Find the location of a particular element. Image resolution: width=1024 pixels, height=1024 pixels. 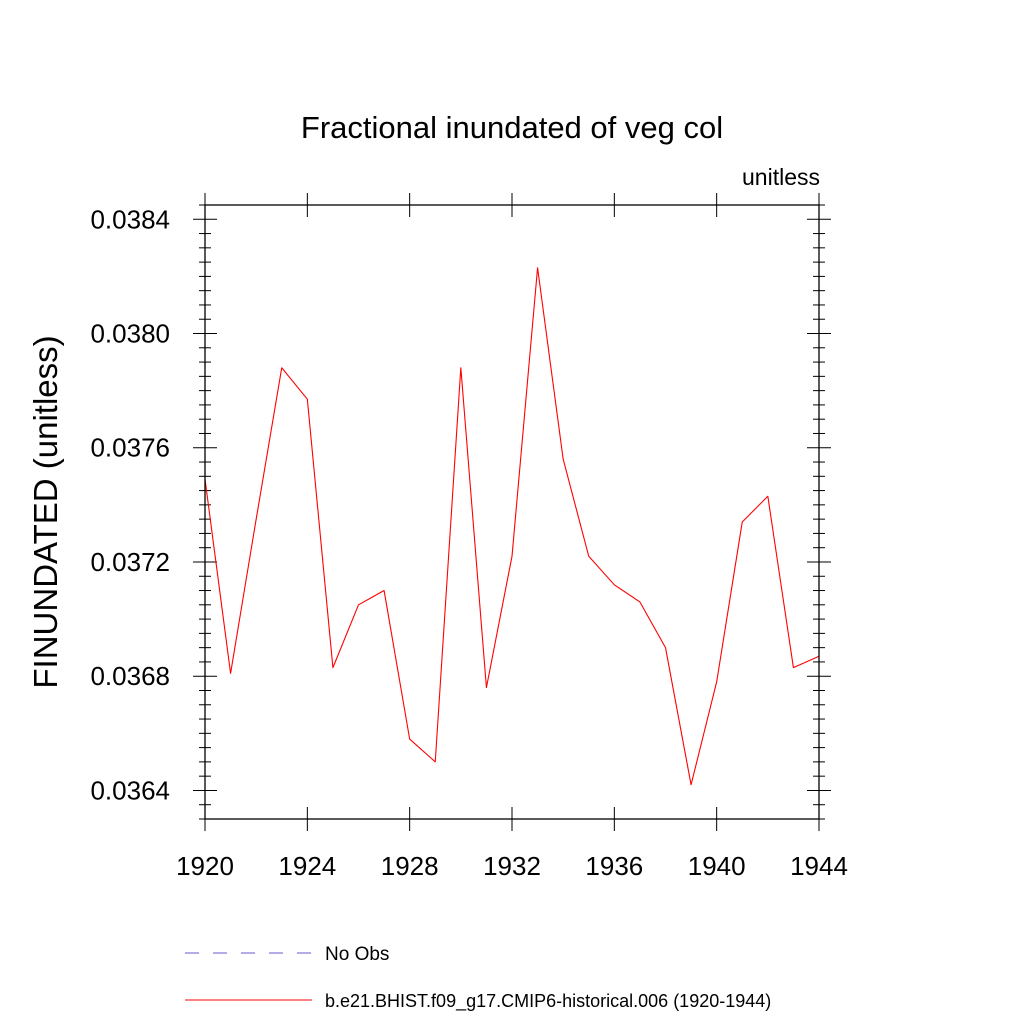

x-tick-label: 1932 is located at coordinates (512, 866).